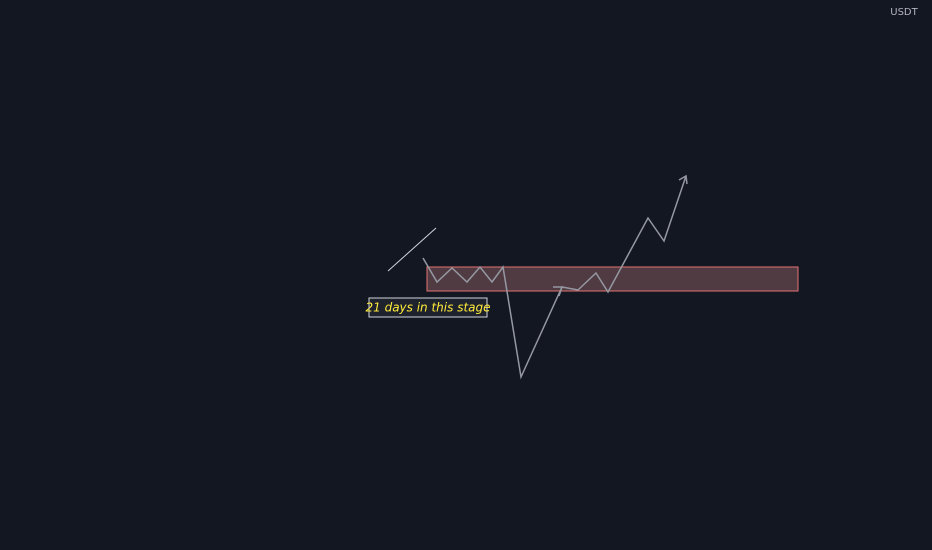 The width and height of the screenshot is (932, 550). What do you see at coordinates (554, 277) in the screenshot?
I see `projection-path` at bounding box center [554, 277].